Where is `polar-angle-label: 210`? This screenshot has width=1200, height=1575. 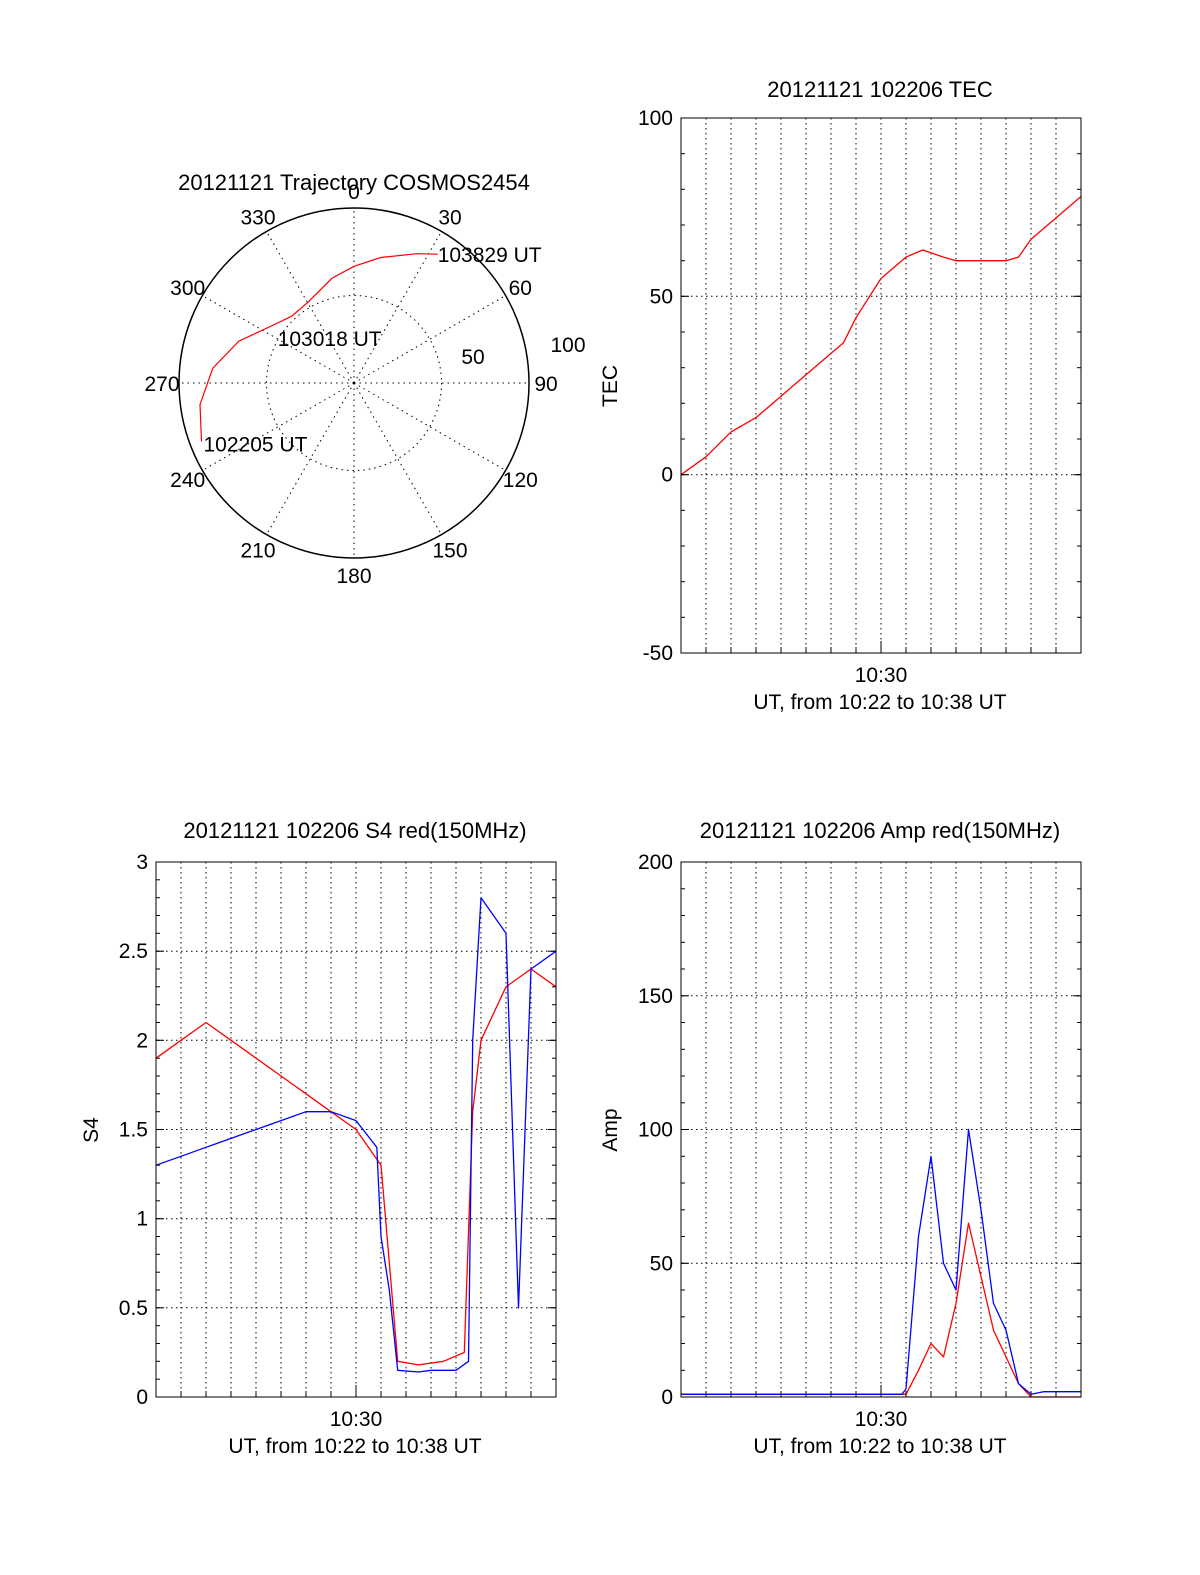
polar-angle-label: 210 is located at coordinates (257, 550).